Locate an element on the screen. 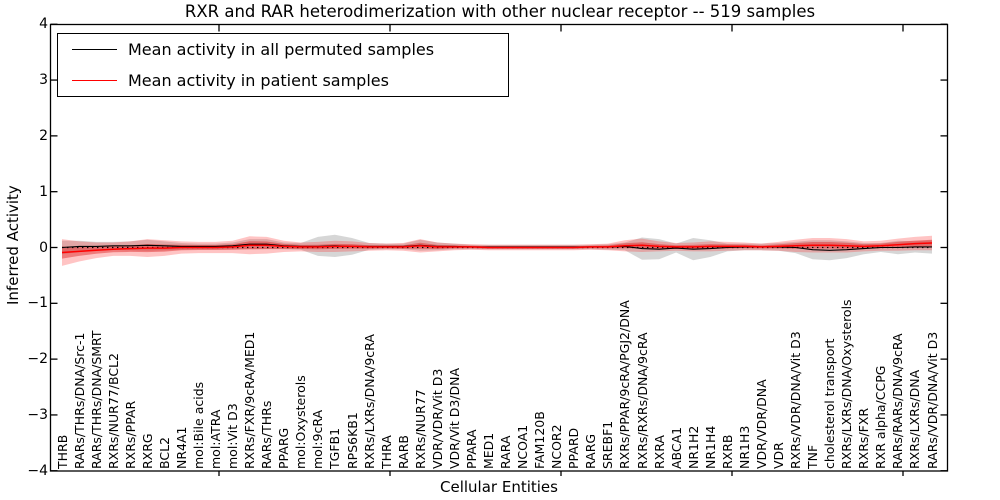  legend-item-permuted: Mean activity in all permuted samples is located at coordinates (283, 49).